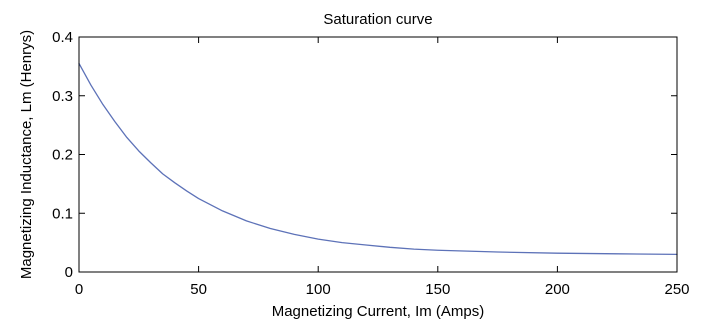 Image resolution: width=707 pixels, height=322 pixels. Describe the element at coordinates (378, 311) in the screenshot. I see `x-axis-title: Magnetizing Current, Im (Amps)` at that location.